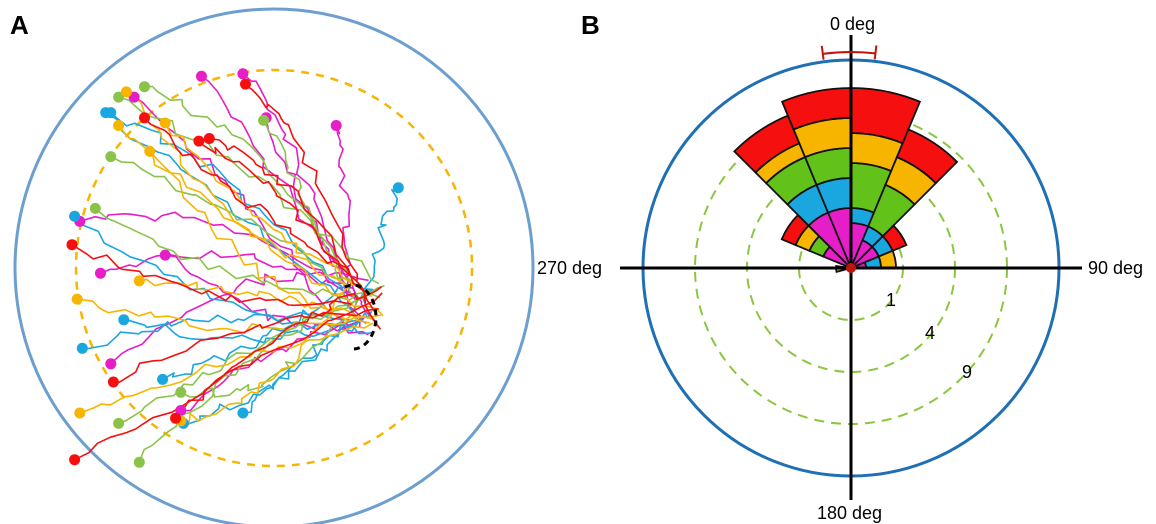  Describe the element at coordinates (849, 53) in the screenshot. I see `mean-spread-arc` at that location.